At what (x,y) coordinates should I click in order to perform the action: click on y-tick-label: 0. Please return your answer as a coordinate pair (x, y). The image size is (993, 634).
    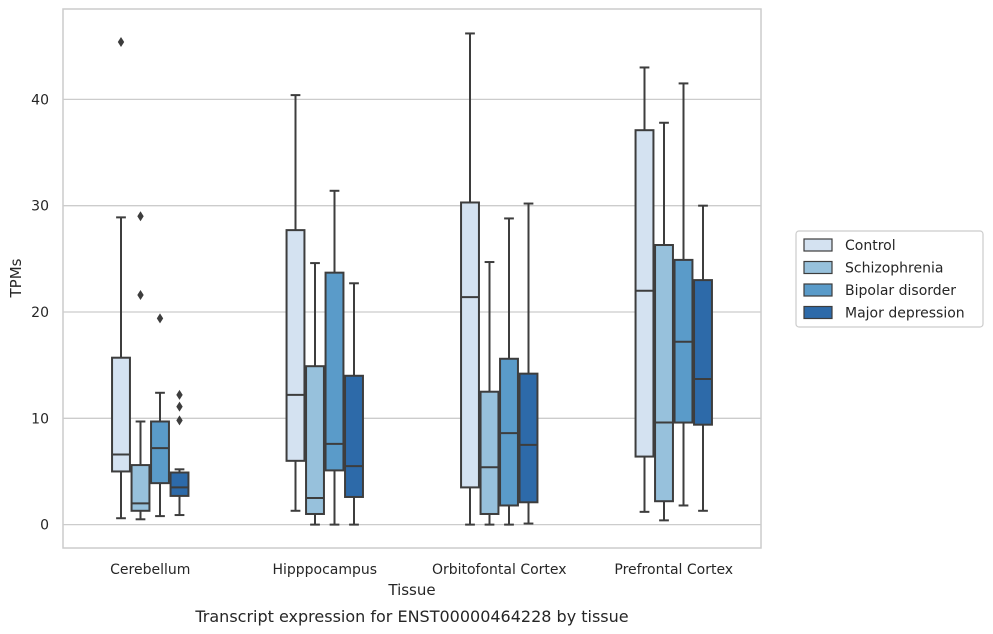
    Looking at the image, I should click on (44, 526).